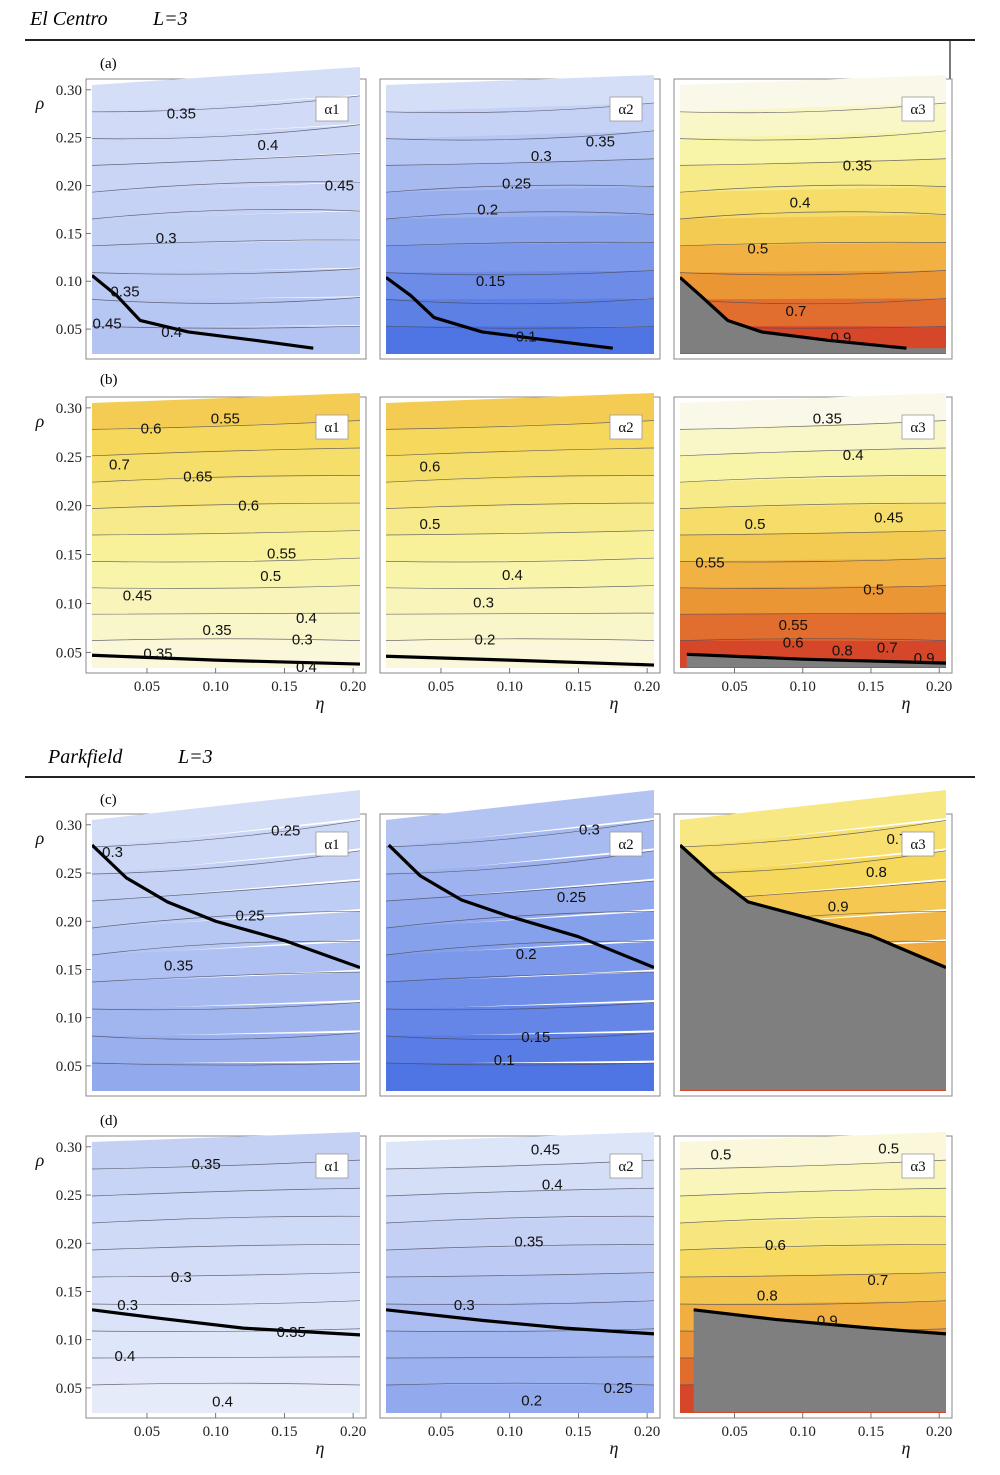  What do you see at coordinates (69, 234) in the screenshot?
I see `y-tick-label: 0.15` at bounding box center [69, 234].